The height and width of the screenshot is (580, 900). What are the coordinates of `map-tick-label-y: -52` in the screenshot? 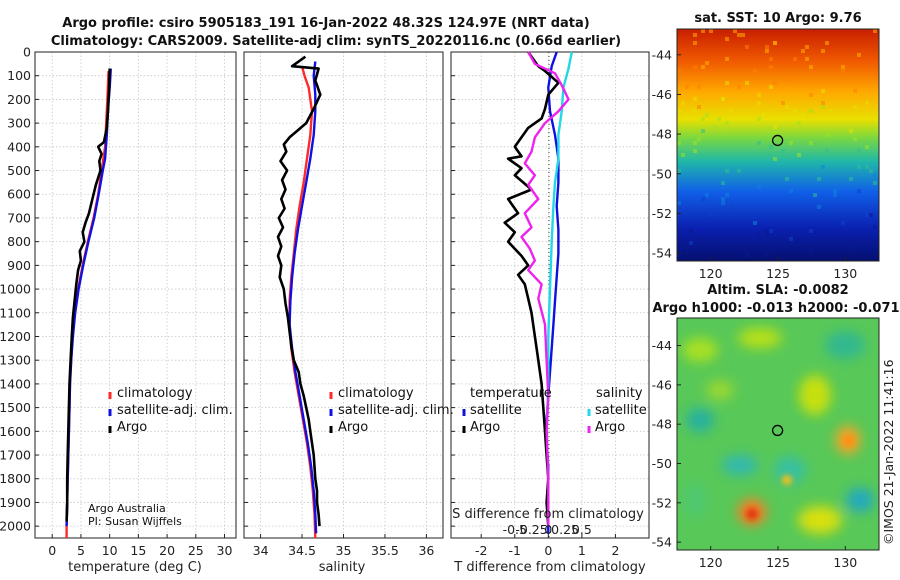 It's located at (662, 213).